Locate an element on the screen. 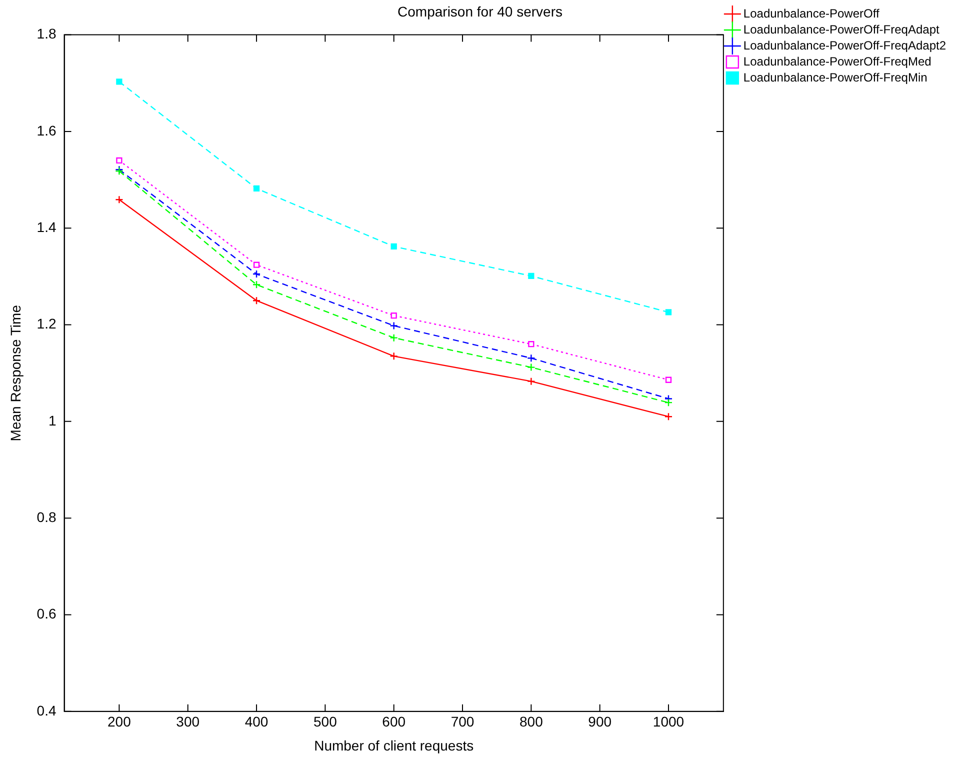 The image size is (960, 769). x-tick-label: 500 is located at coordinates (326, 722).